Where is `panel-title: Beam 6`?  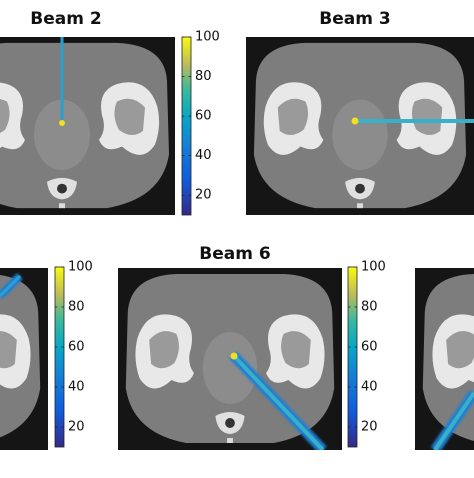
panel-title: Beam 6 is located at coordinates (234, 254).